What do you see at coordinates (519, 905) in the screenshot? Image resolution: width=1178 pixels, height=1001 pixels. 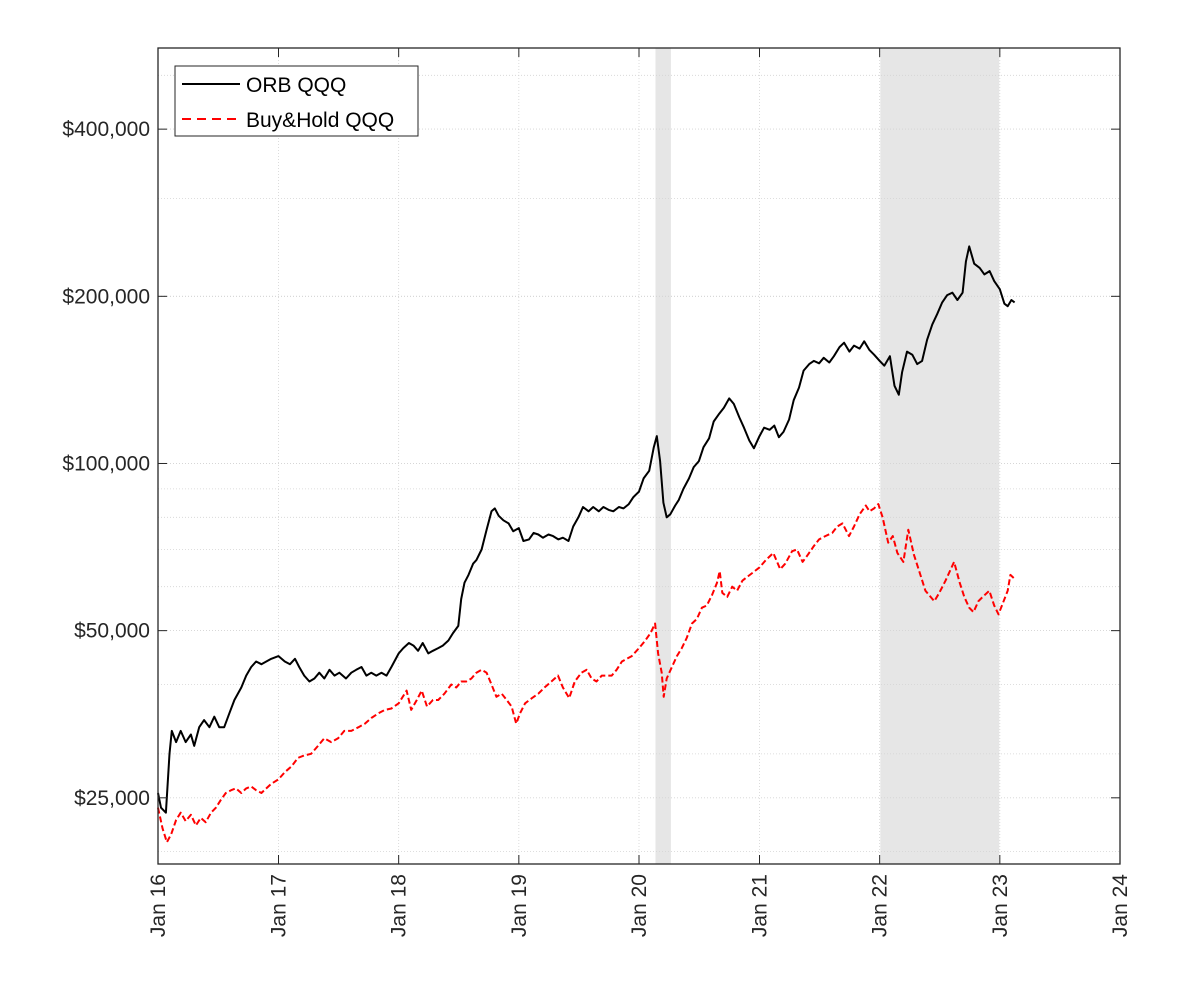 I see `x-tick-label-3: Jan 19` at bounding box center [519, 905].